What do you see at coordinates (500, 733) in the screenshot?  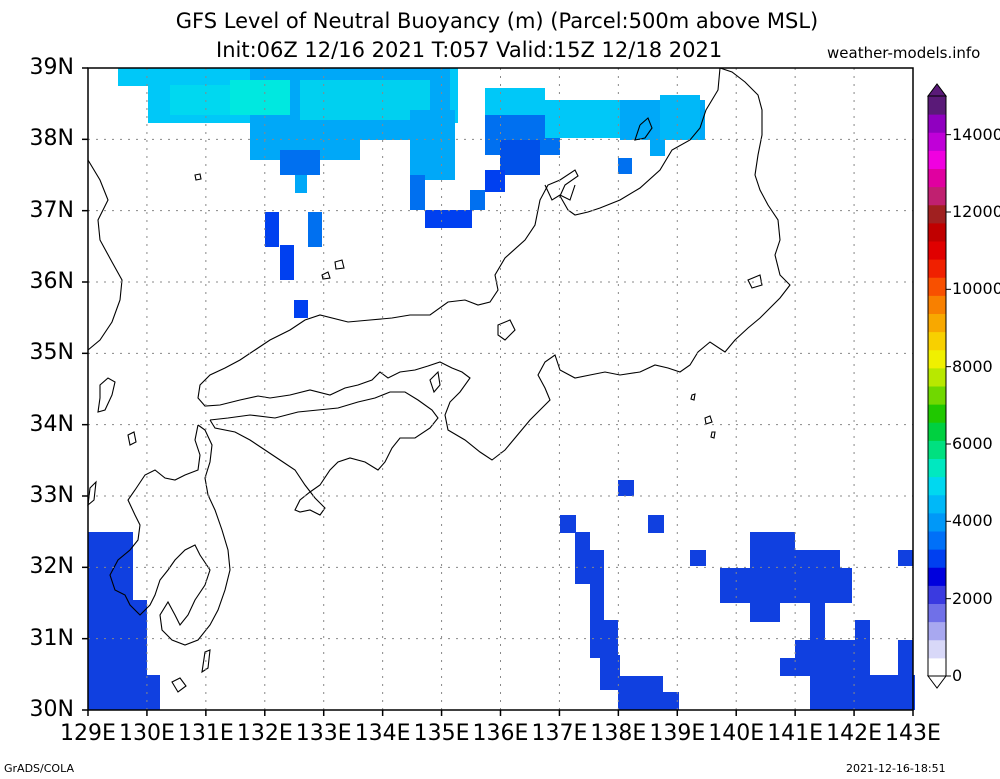 I see `lon-label: 136E` at bounding box center [500, 733].